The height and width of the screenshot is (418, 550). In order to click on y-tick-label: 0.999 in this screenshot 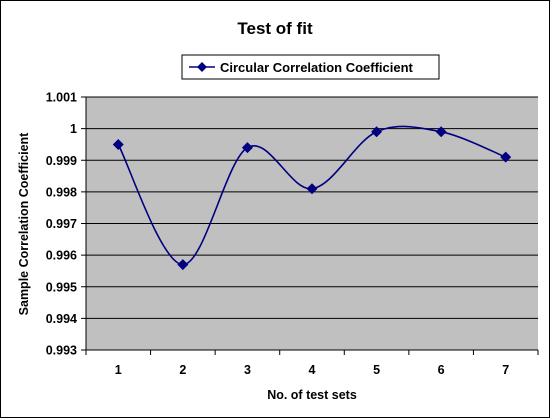, I will do `click(61, 161)`.